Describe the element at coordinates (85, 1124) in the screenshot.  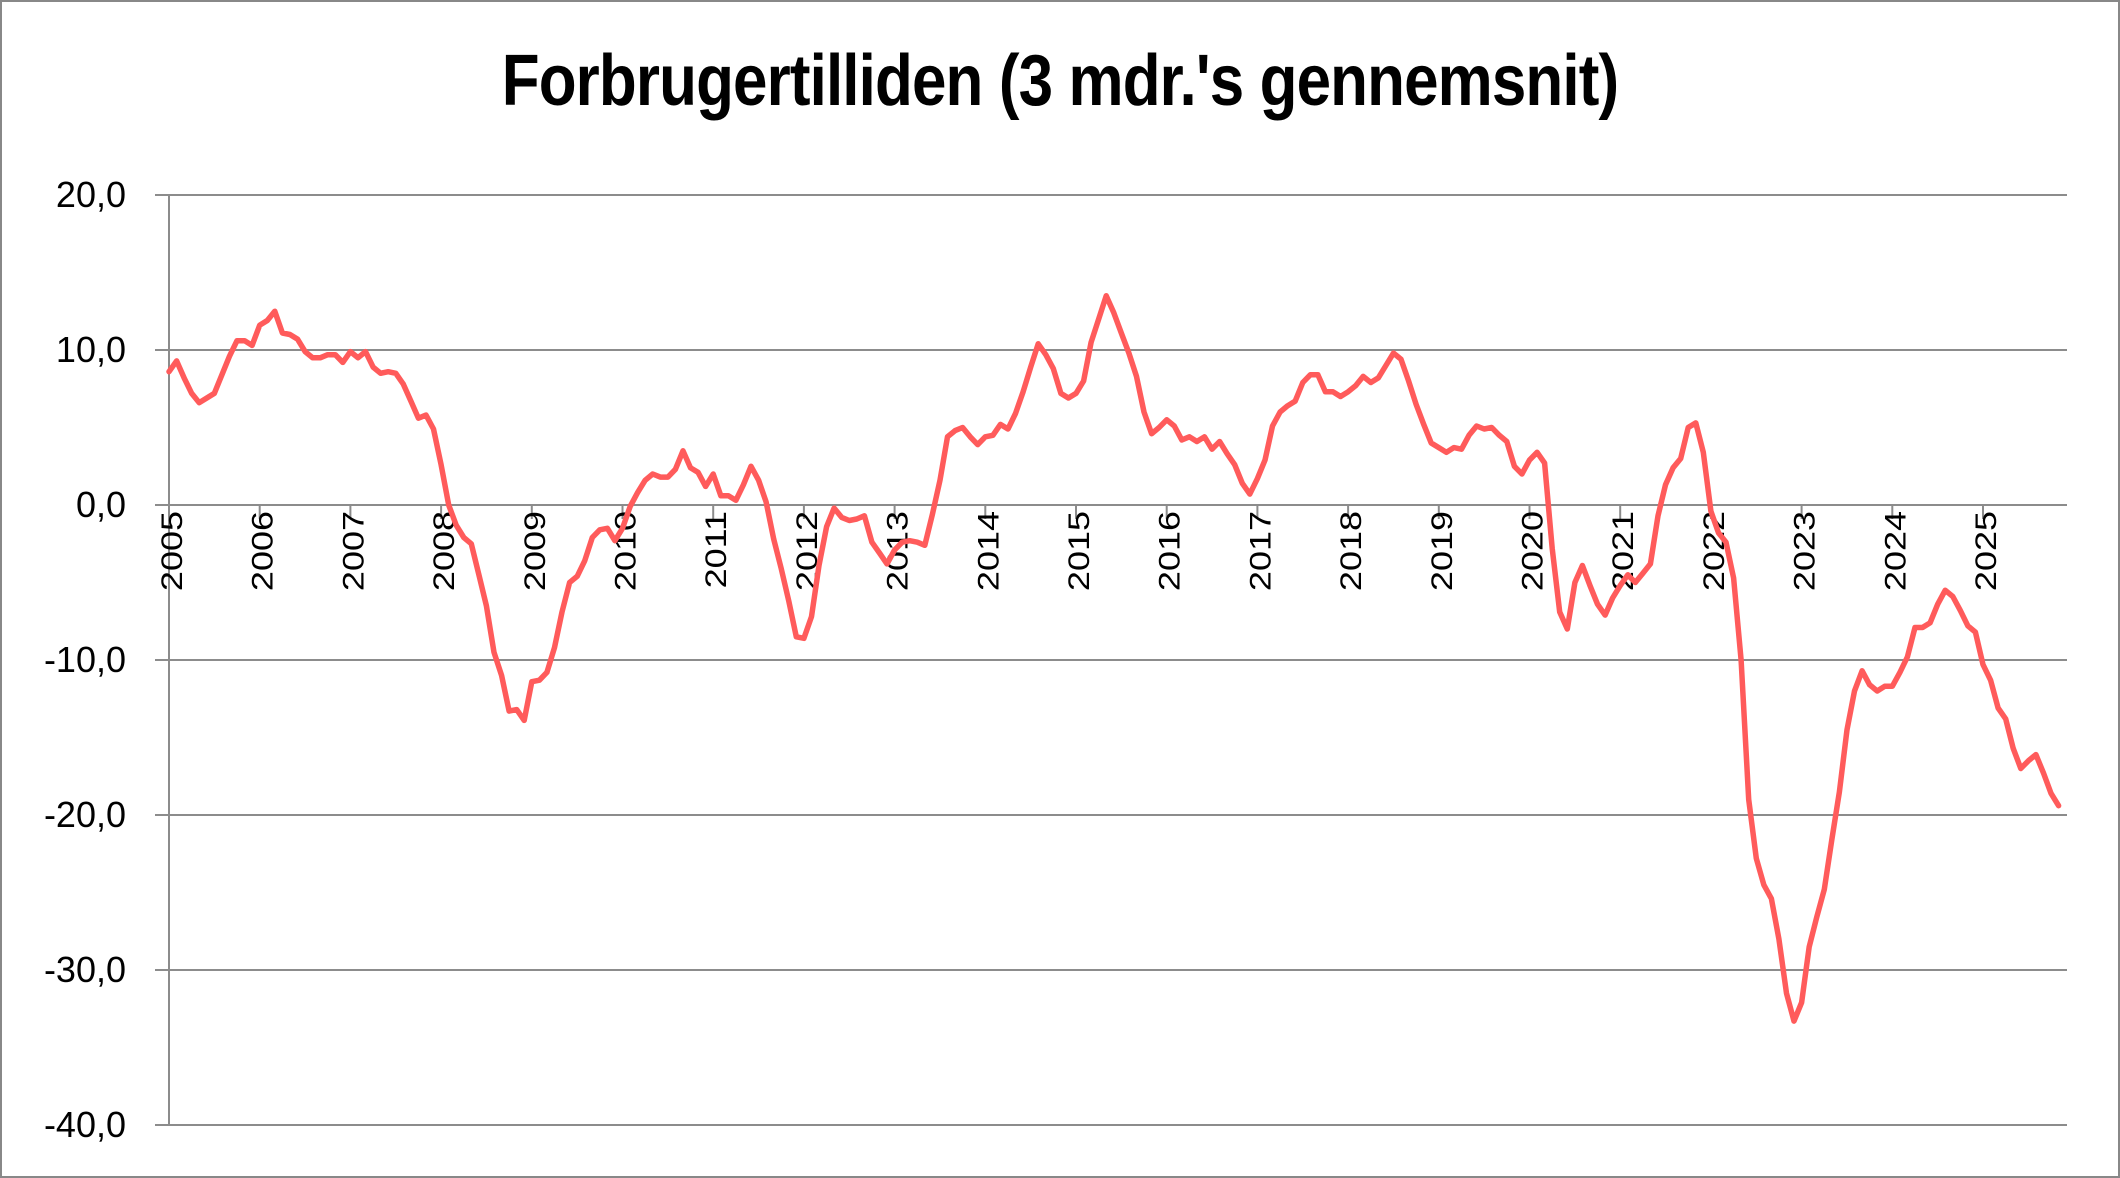
I see `y-tick-label: -40,0` at that location.